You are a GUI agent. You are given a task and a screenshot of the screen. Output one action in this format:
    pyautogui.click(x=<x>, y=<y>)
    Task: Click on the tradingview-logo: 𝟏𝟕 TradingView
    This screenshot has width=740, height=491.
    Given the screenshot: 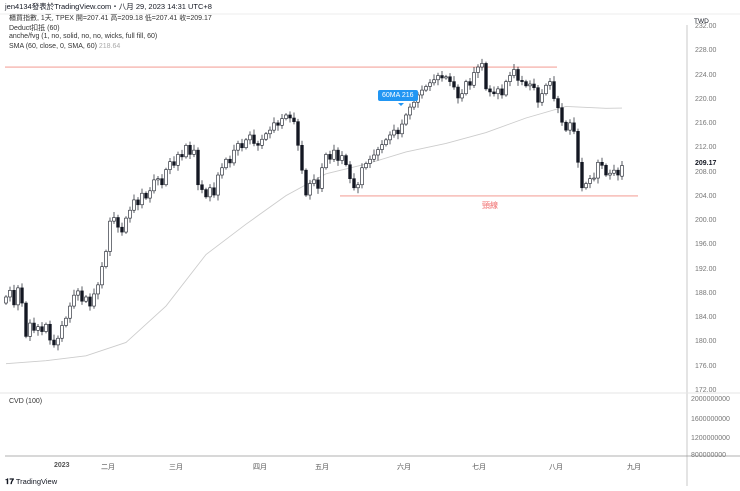 What is the action you would take?
    pyautogui.click(x=31, y=481)
    